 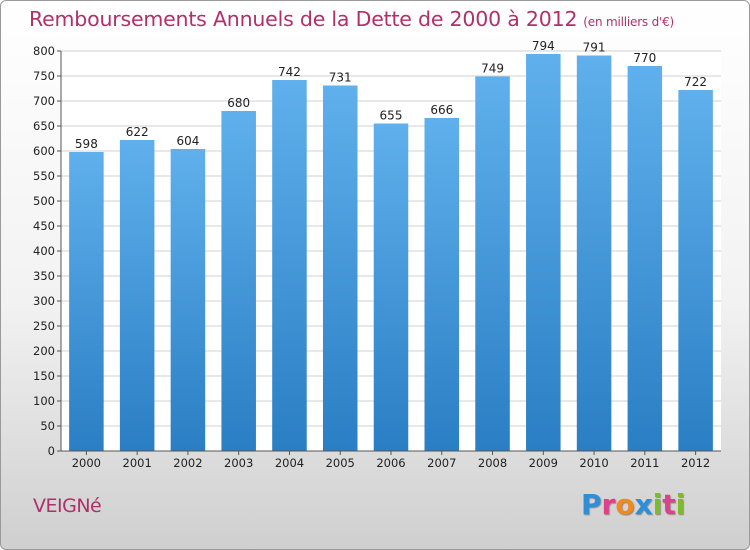 I want to click on bar-2002, so click(x=188, y=300).